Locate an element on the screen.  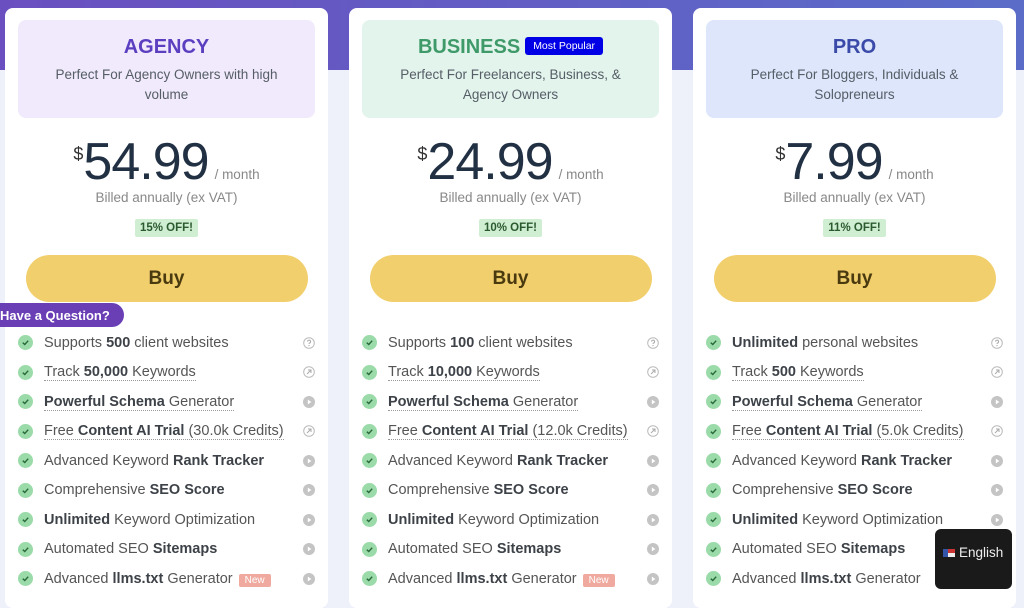
feature-text: Track 10,000 Keywords is located at coordinates (464, 373).